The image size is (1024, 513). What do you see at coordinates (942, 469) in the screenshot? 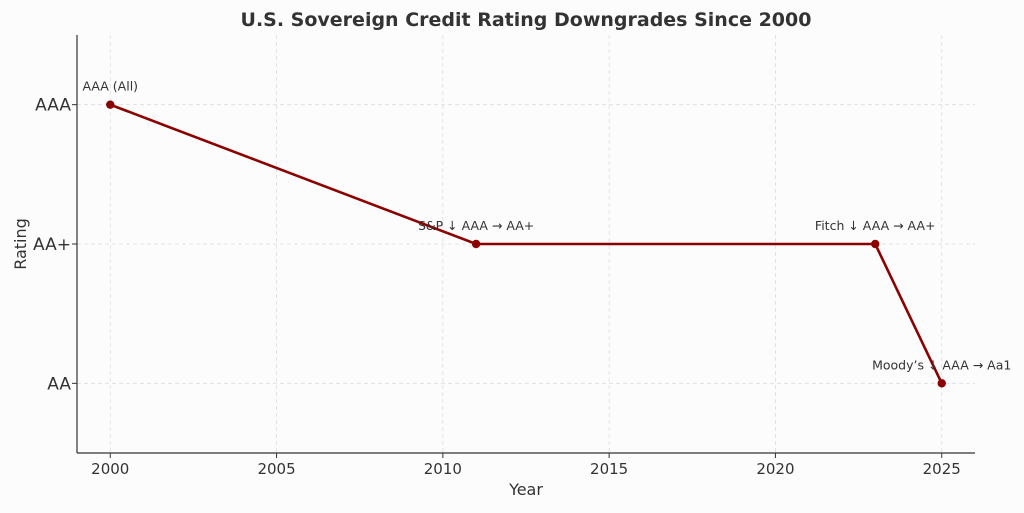
I see `x-tick-label: 2025` at bounding box center [942, 469].